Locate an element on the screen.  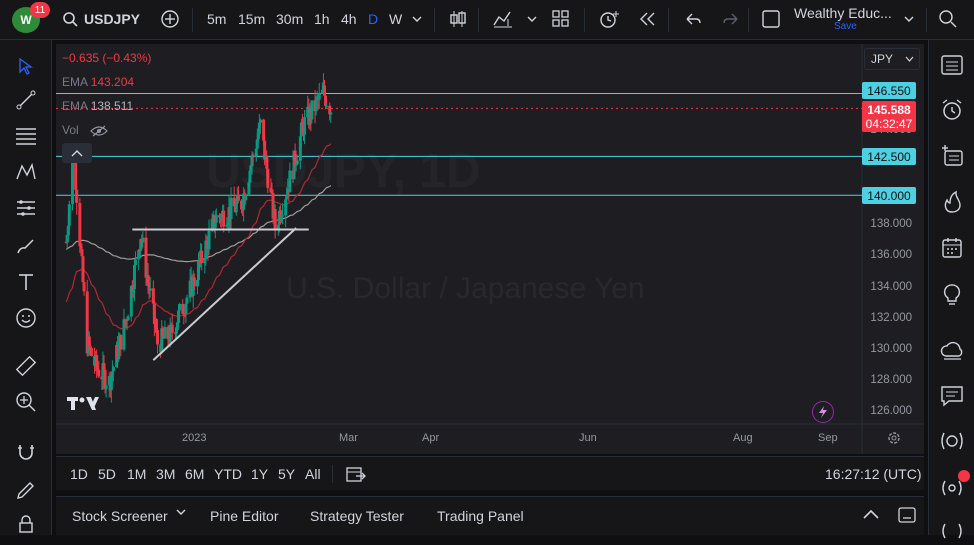
symbol-search: USDJPY is located at coordinates (101, 19).